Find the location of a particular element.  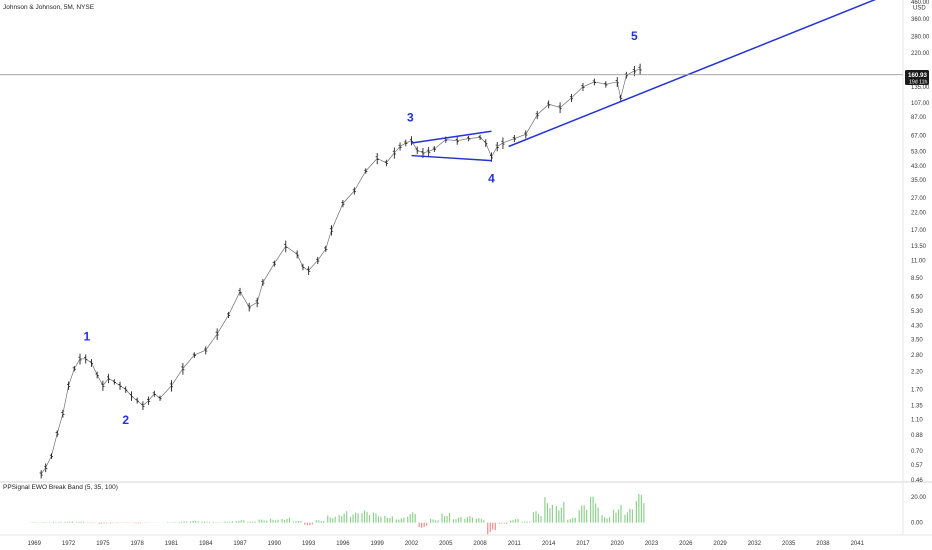

y-tick-label: 2.20 is located at coordinates (917, 373).